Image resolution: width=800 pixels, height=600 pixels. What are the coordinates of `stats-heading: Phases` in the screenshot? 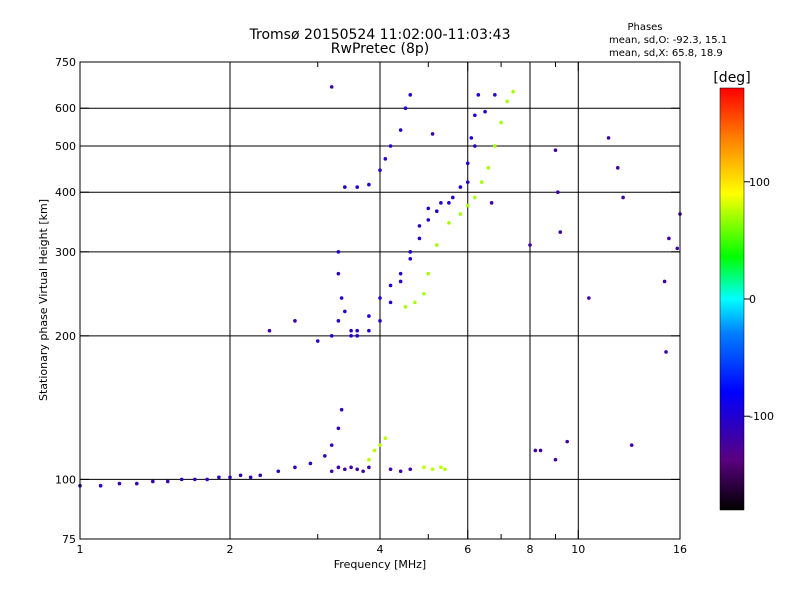 It's located at (644, 27).